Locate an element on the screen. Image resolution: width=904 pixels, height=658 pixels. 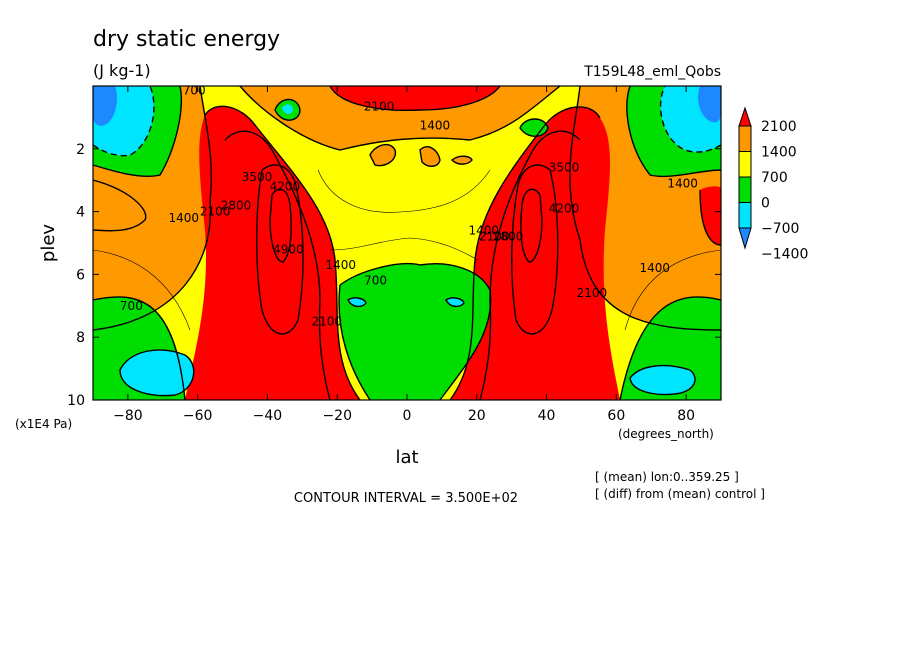
x-tick-label: 80 is located at coordinates (686, 416).